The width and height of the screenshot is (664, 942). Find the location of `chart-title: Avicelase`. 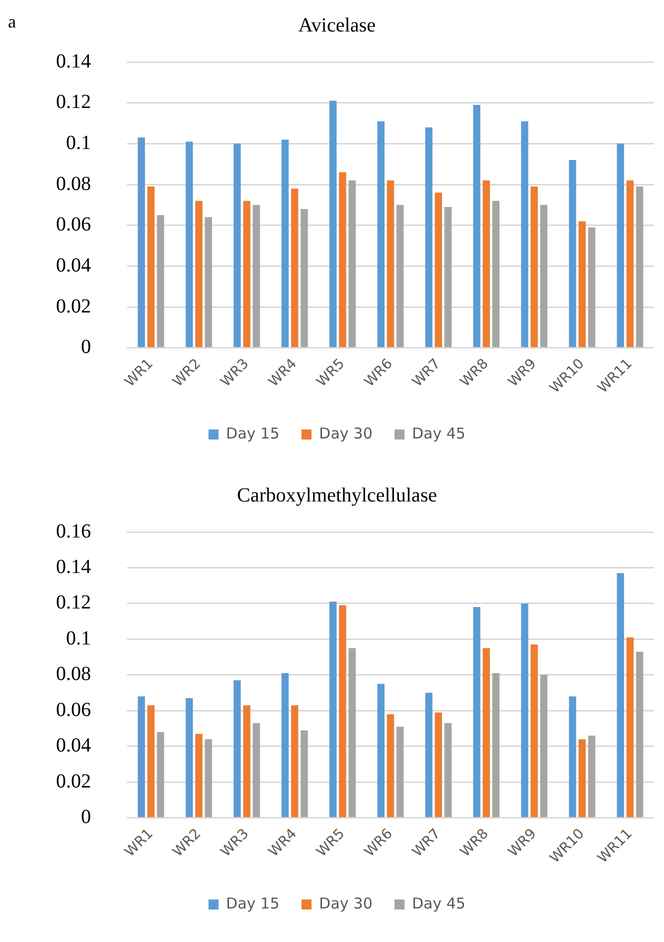

chart-title: Avicelase is located at coordinates (337, 25).